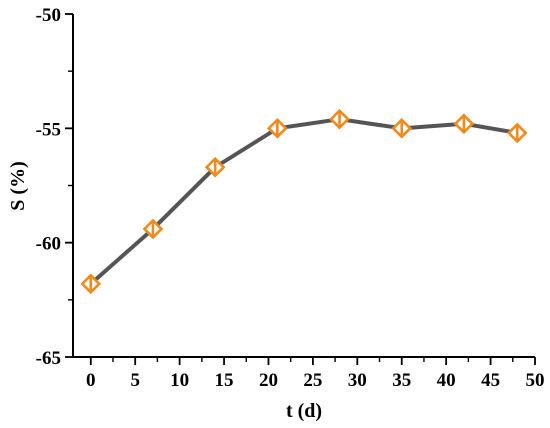  Describe the element at coordinates (179, 380) in the screenshot. I see `x-tick-label: 10` at that location.